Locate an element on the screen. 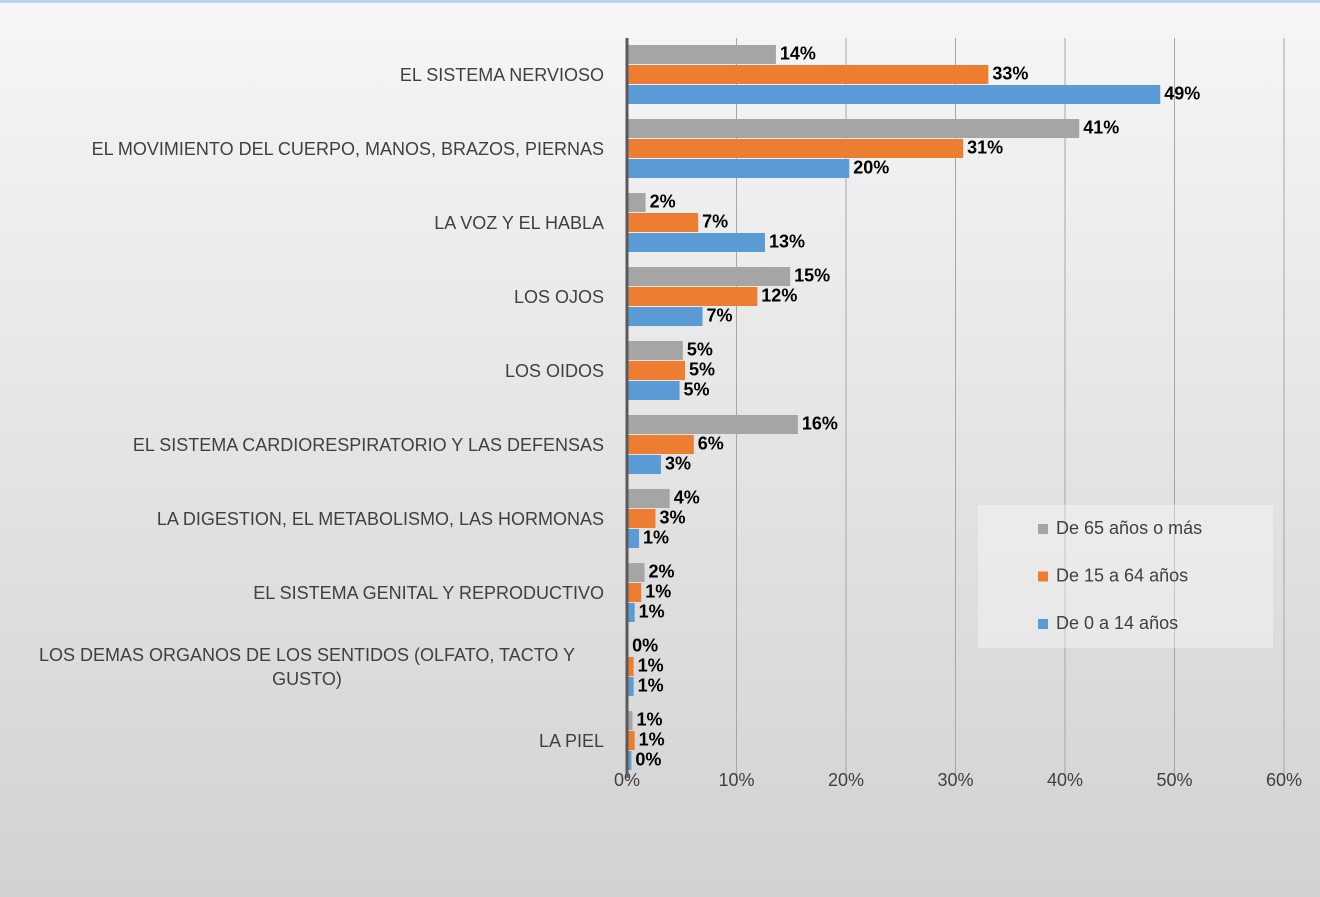 Image resolution: width=1320 pixels, height=897 pixels. category-label: LA PIEL is located at coordinates (307, 741).